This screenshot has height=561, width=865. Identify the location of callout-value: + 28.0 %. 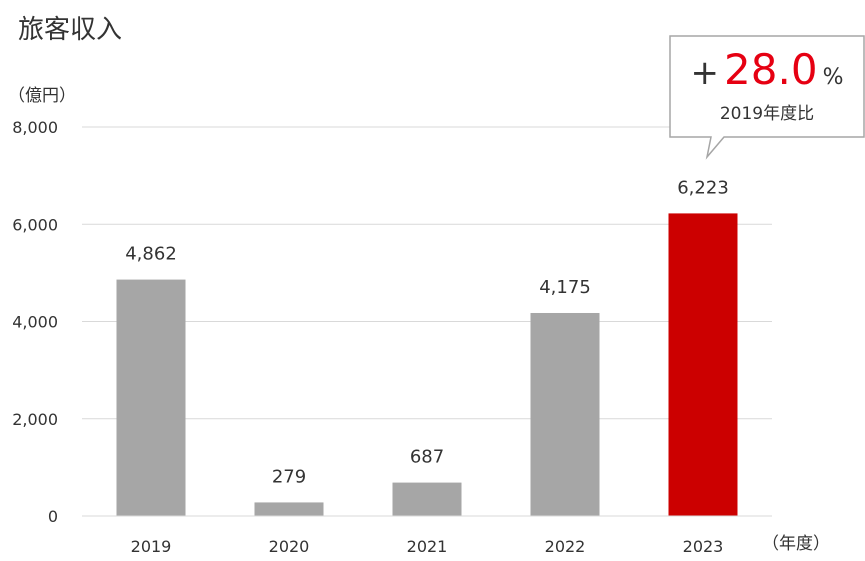
(766, 69).